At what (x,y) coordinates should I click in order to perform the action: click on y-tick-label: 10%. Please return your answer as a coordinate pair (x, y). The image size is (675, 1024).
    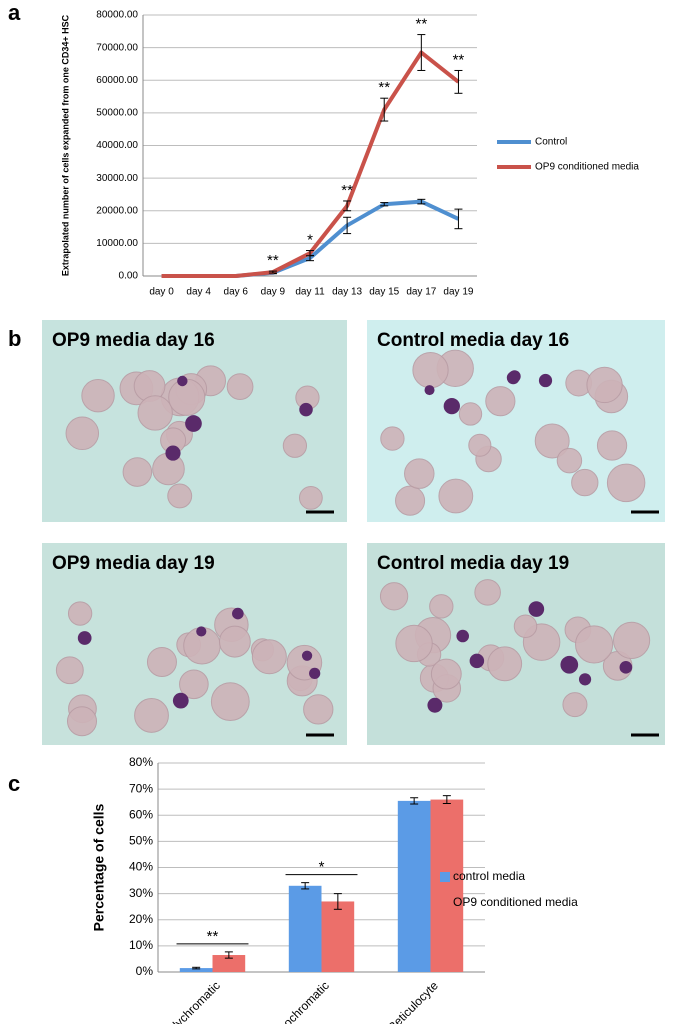
    Looking at the image, I should click on (141, 945).